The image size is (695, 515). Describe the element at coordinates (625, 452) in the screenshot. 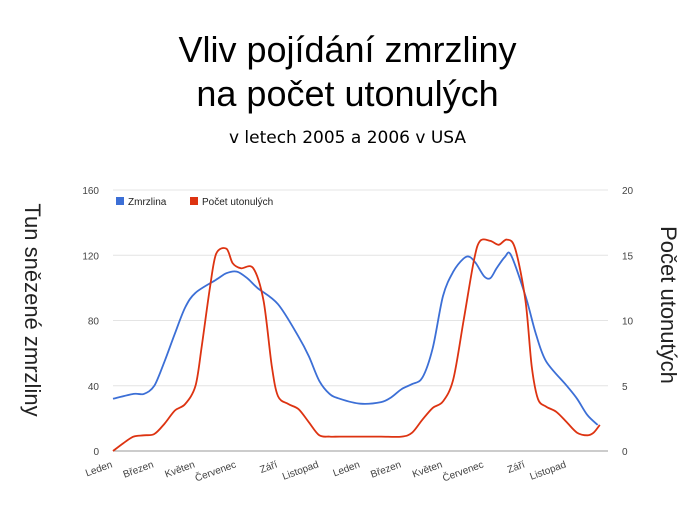

I see `y-right-tick-label: 0` at that location.